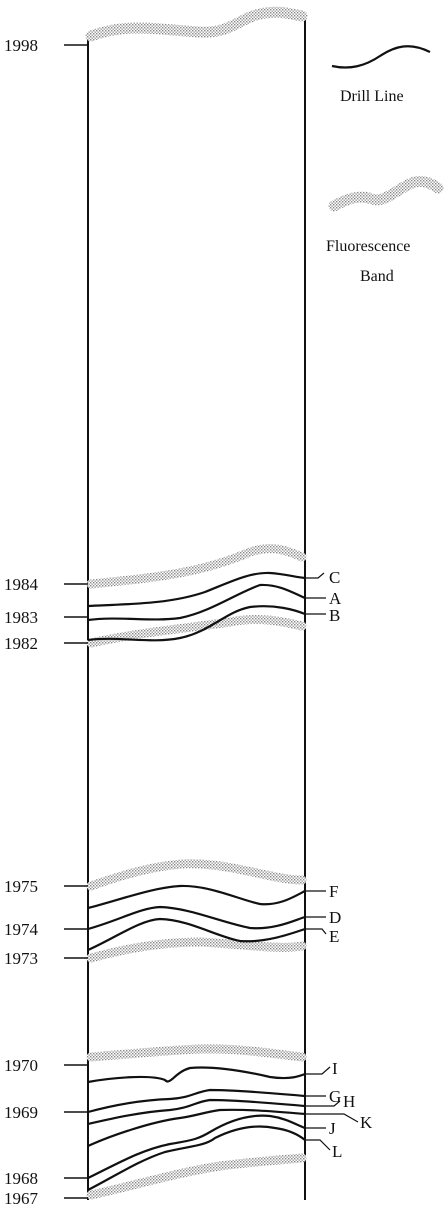  What do you see at coordinates (21, 929) in the screenshot?
I see `year-label-1974: 1974` at bounding box center [21, 929].